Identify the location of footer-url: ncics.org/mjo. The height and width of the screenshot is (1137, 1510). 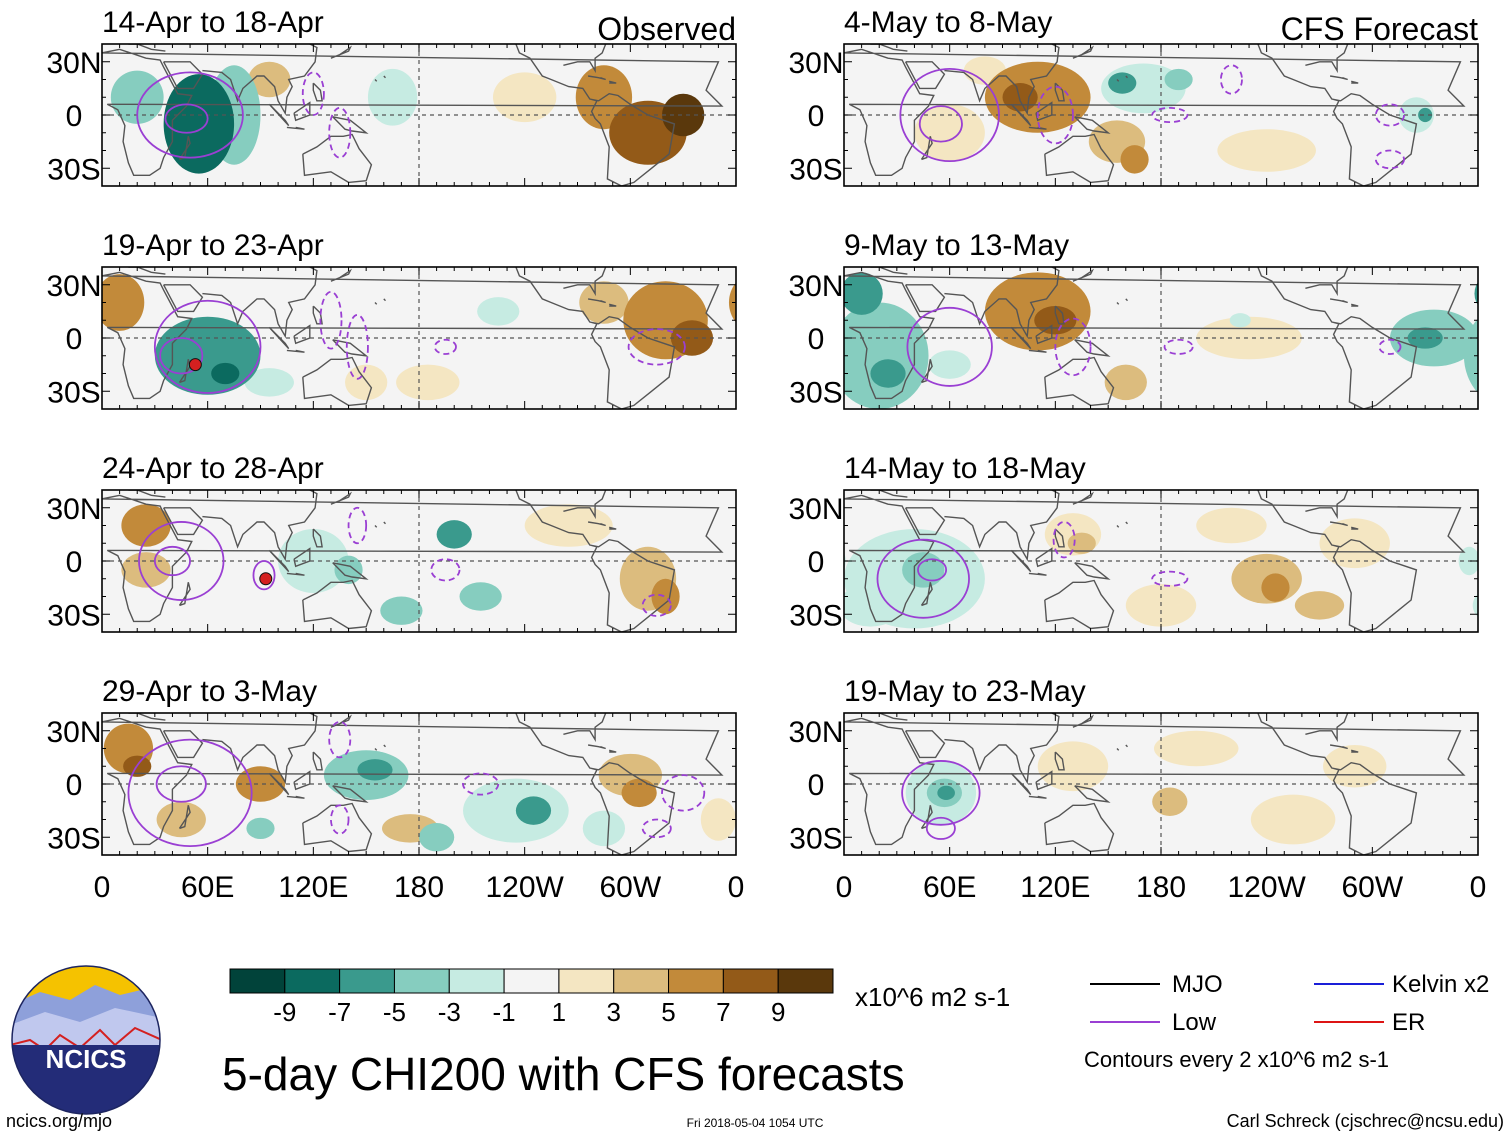
(59, 1121).